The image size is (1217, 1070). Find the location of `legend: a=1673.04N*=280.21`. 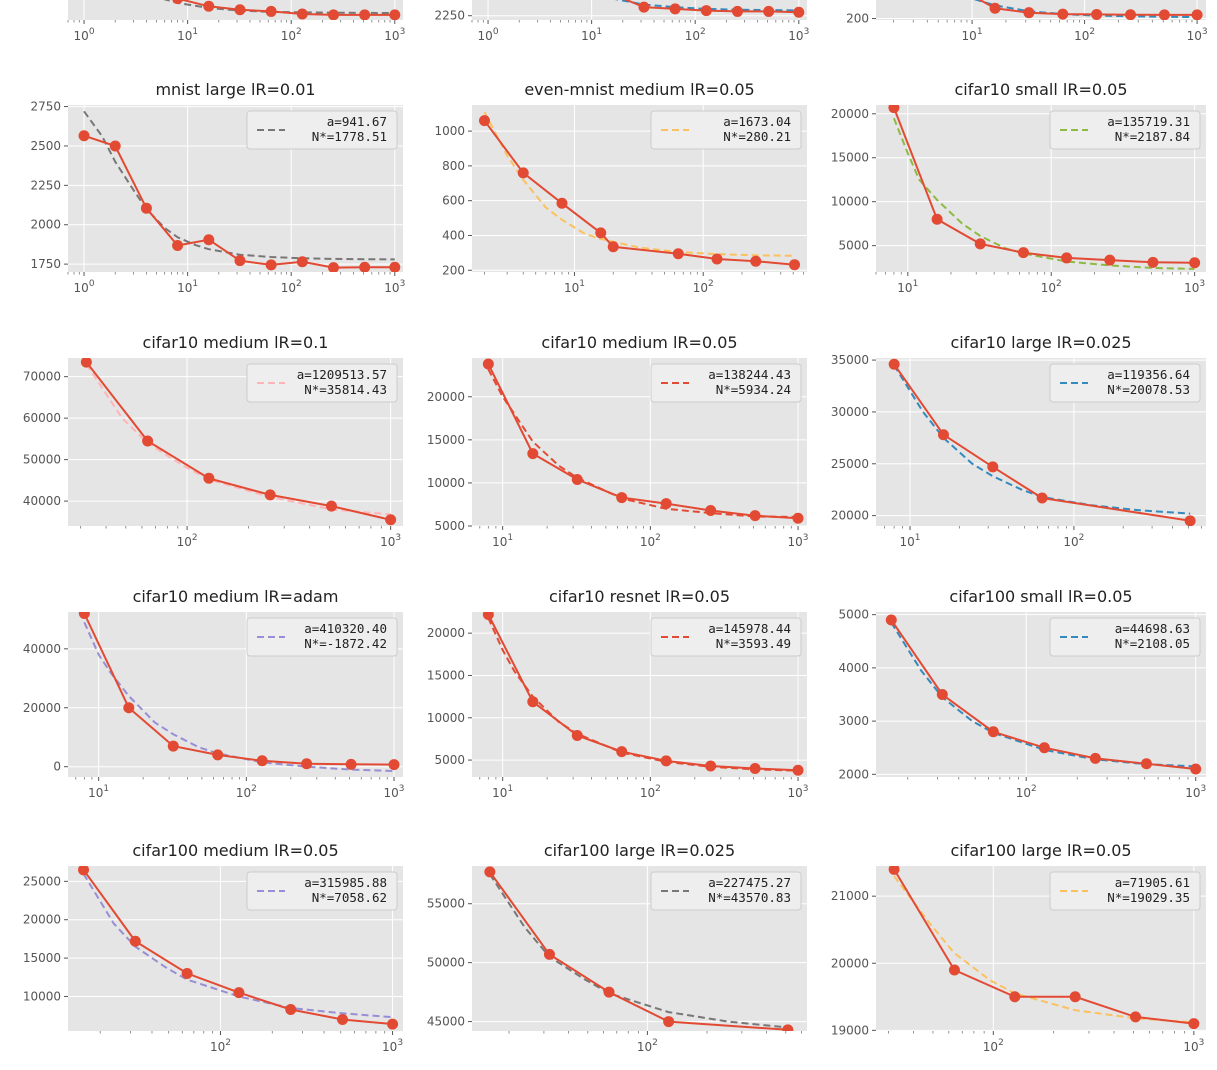

legend: a=1673.04N*=280.21 is located at coordinates (726, 130).